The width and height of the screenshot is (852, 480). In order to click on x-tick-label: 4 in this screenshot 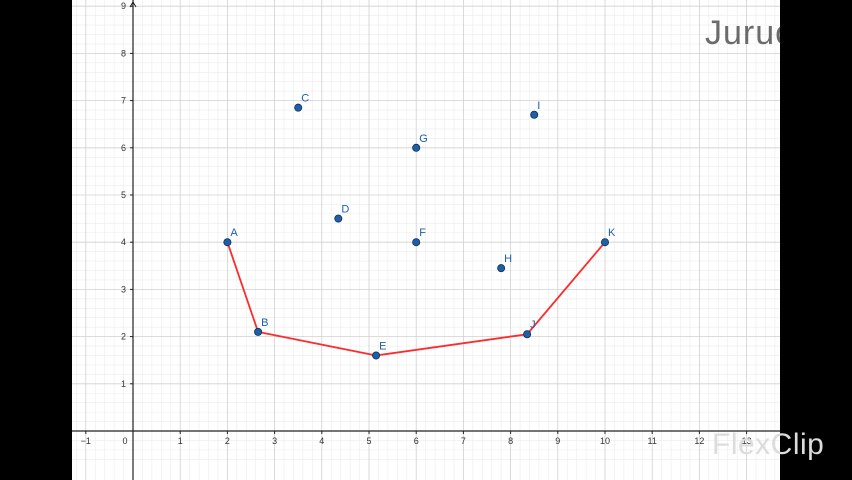, I will do `click(321, 441)`.